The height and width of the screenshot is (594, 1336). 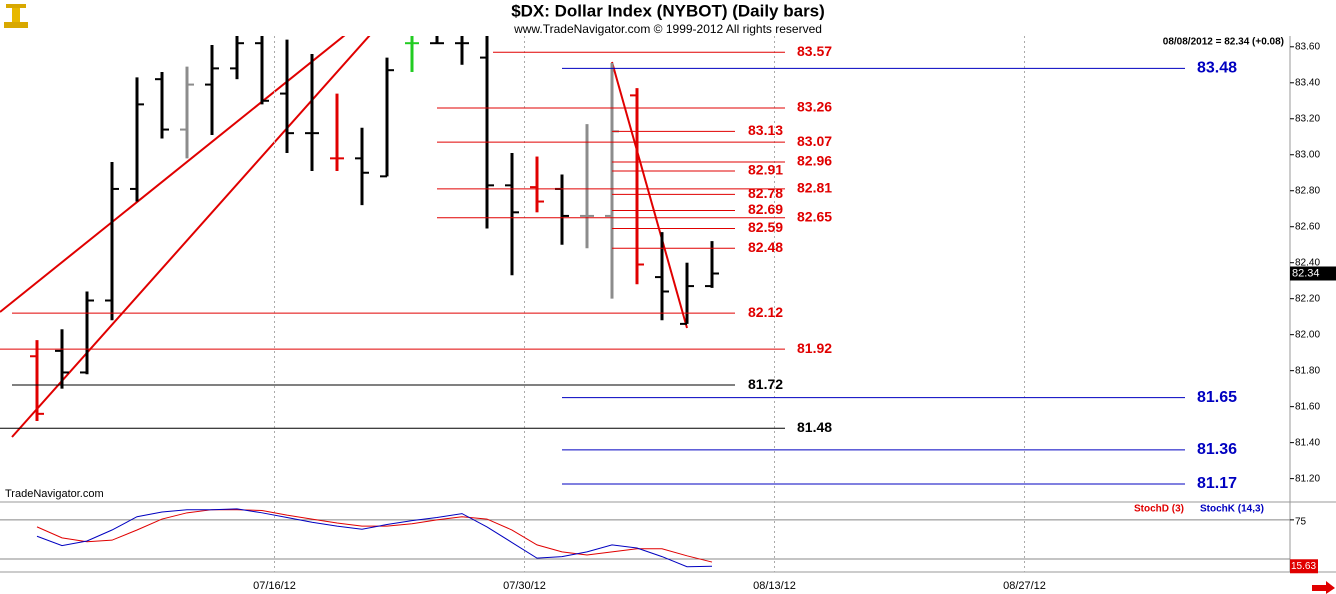 I want to click on y-tick-label: 81.60, so click(x=1307, y=406).